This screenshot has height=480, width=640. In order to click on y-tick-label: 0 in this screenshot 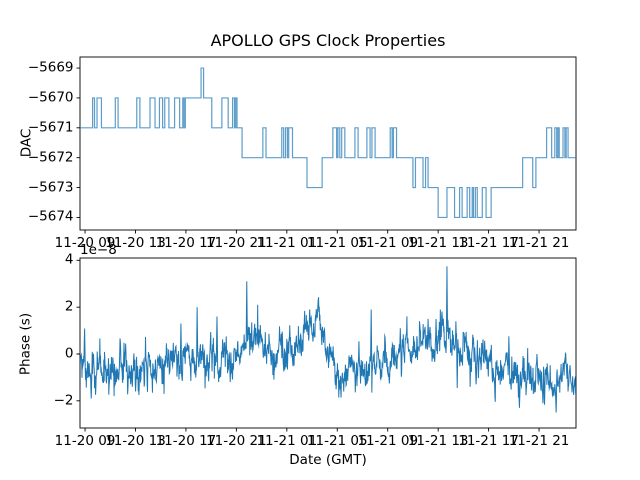, I will do `click(69, 353)`.